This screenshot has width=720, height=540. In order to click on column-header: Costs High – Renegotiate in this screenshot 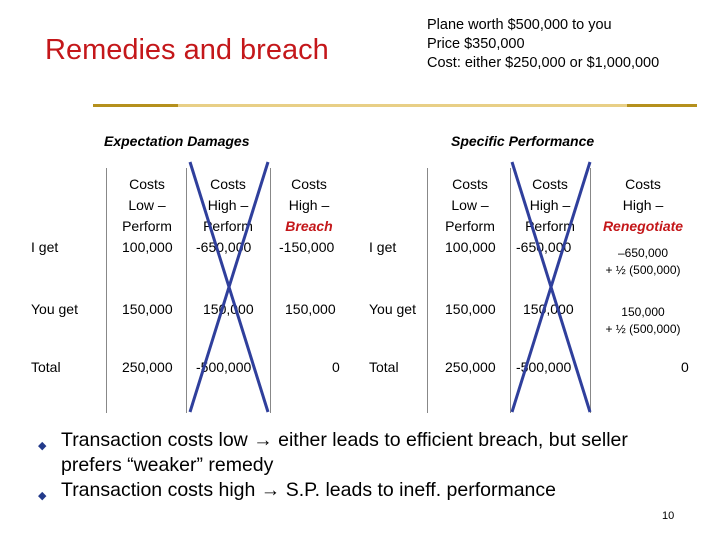, I will do `click(643, 205)`.